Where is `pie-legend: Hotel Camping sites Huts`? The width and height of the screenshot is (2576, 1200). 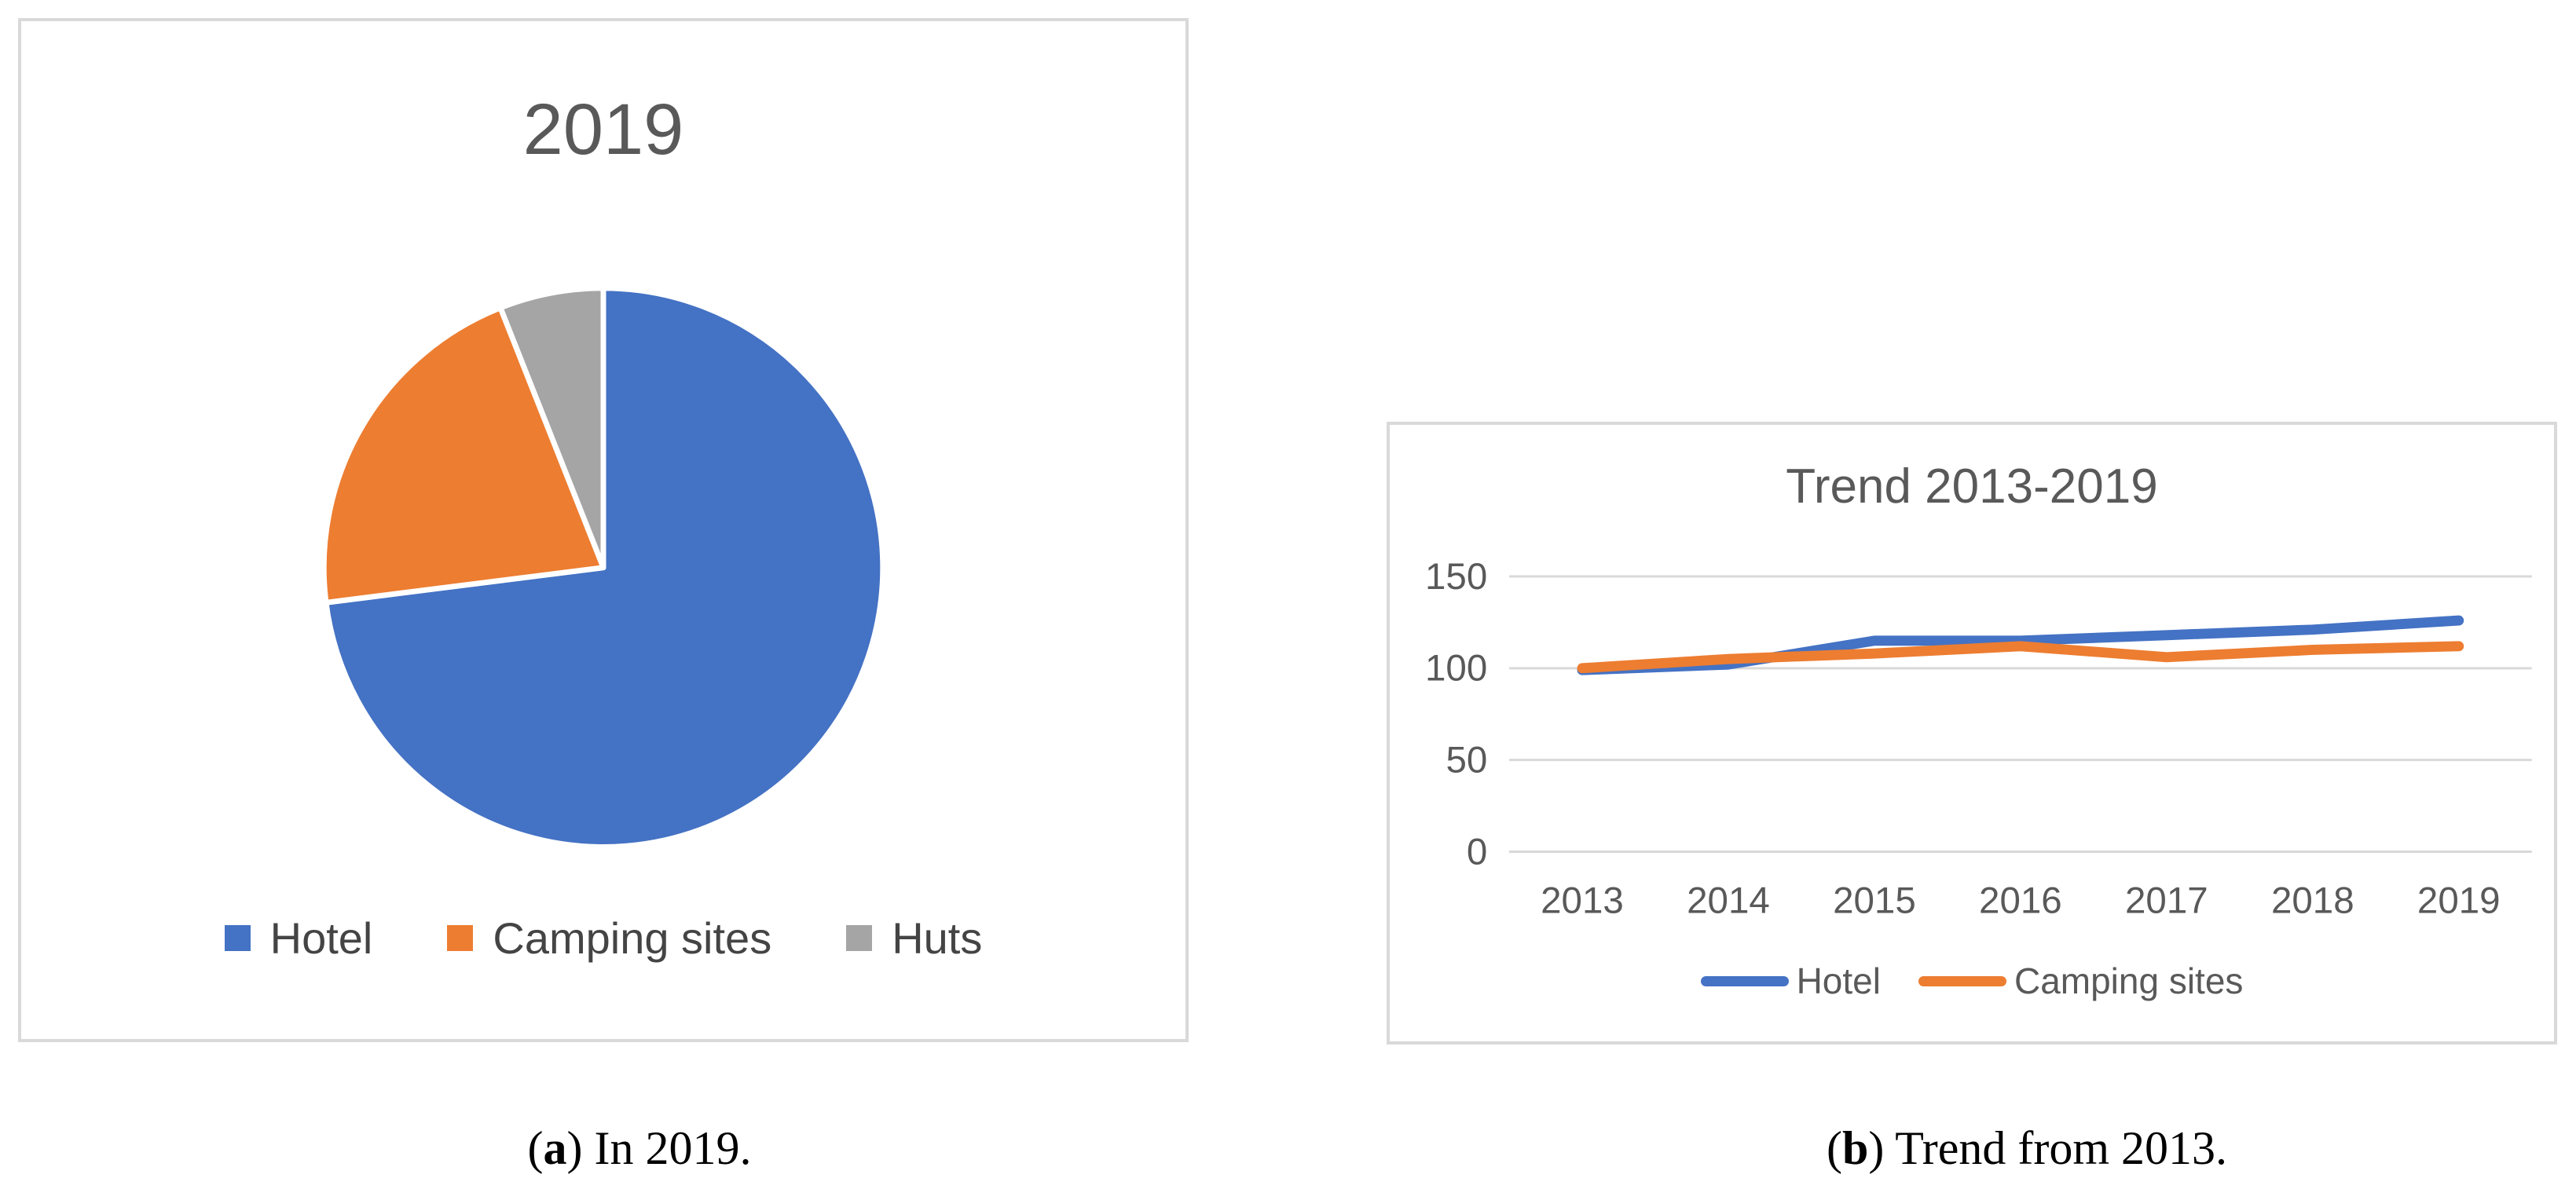
pie-legend: Hotel Camping sites Huts is located at coordinates (603, 938).